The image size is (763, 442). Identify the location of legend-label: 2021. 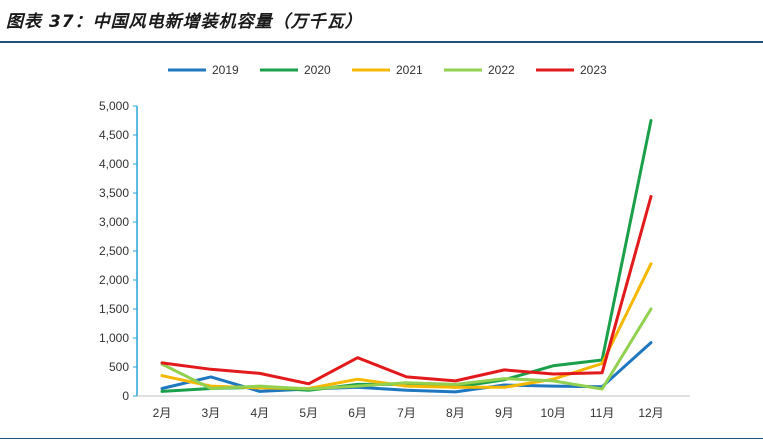
(409, 70).